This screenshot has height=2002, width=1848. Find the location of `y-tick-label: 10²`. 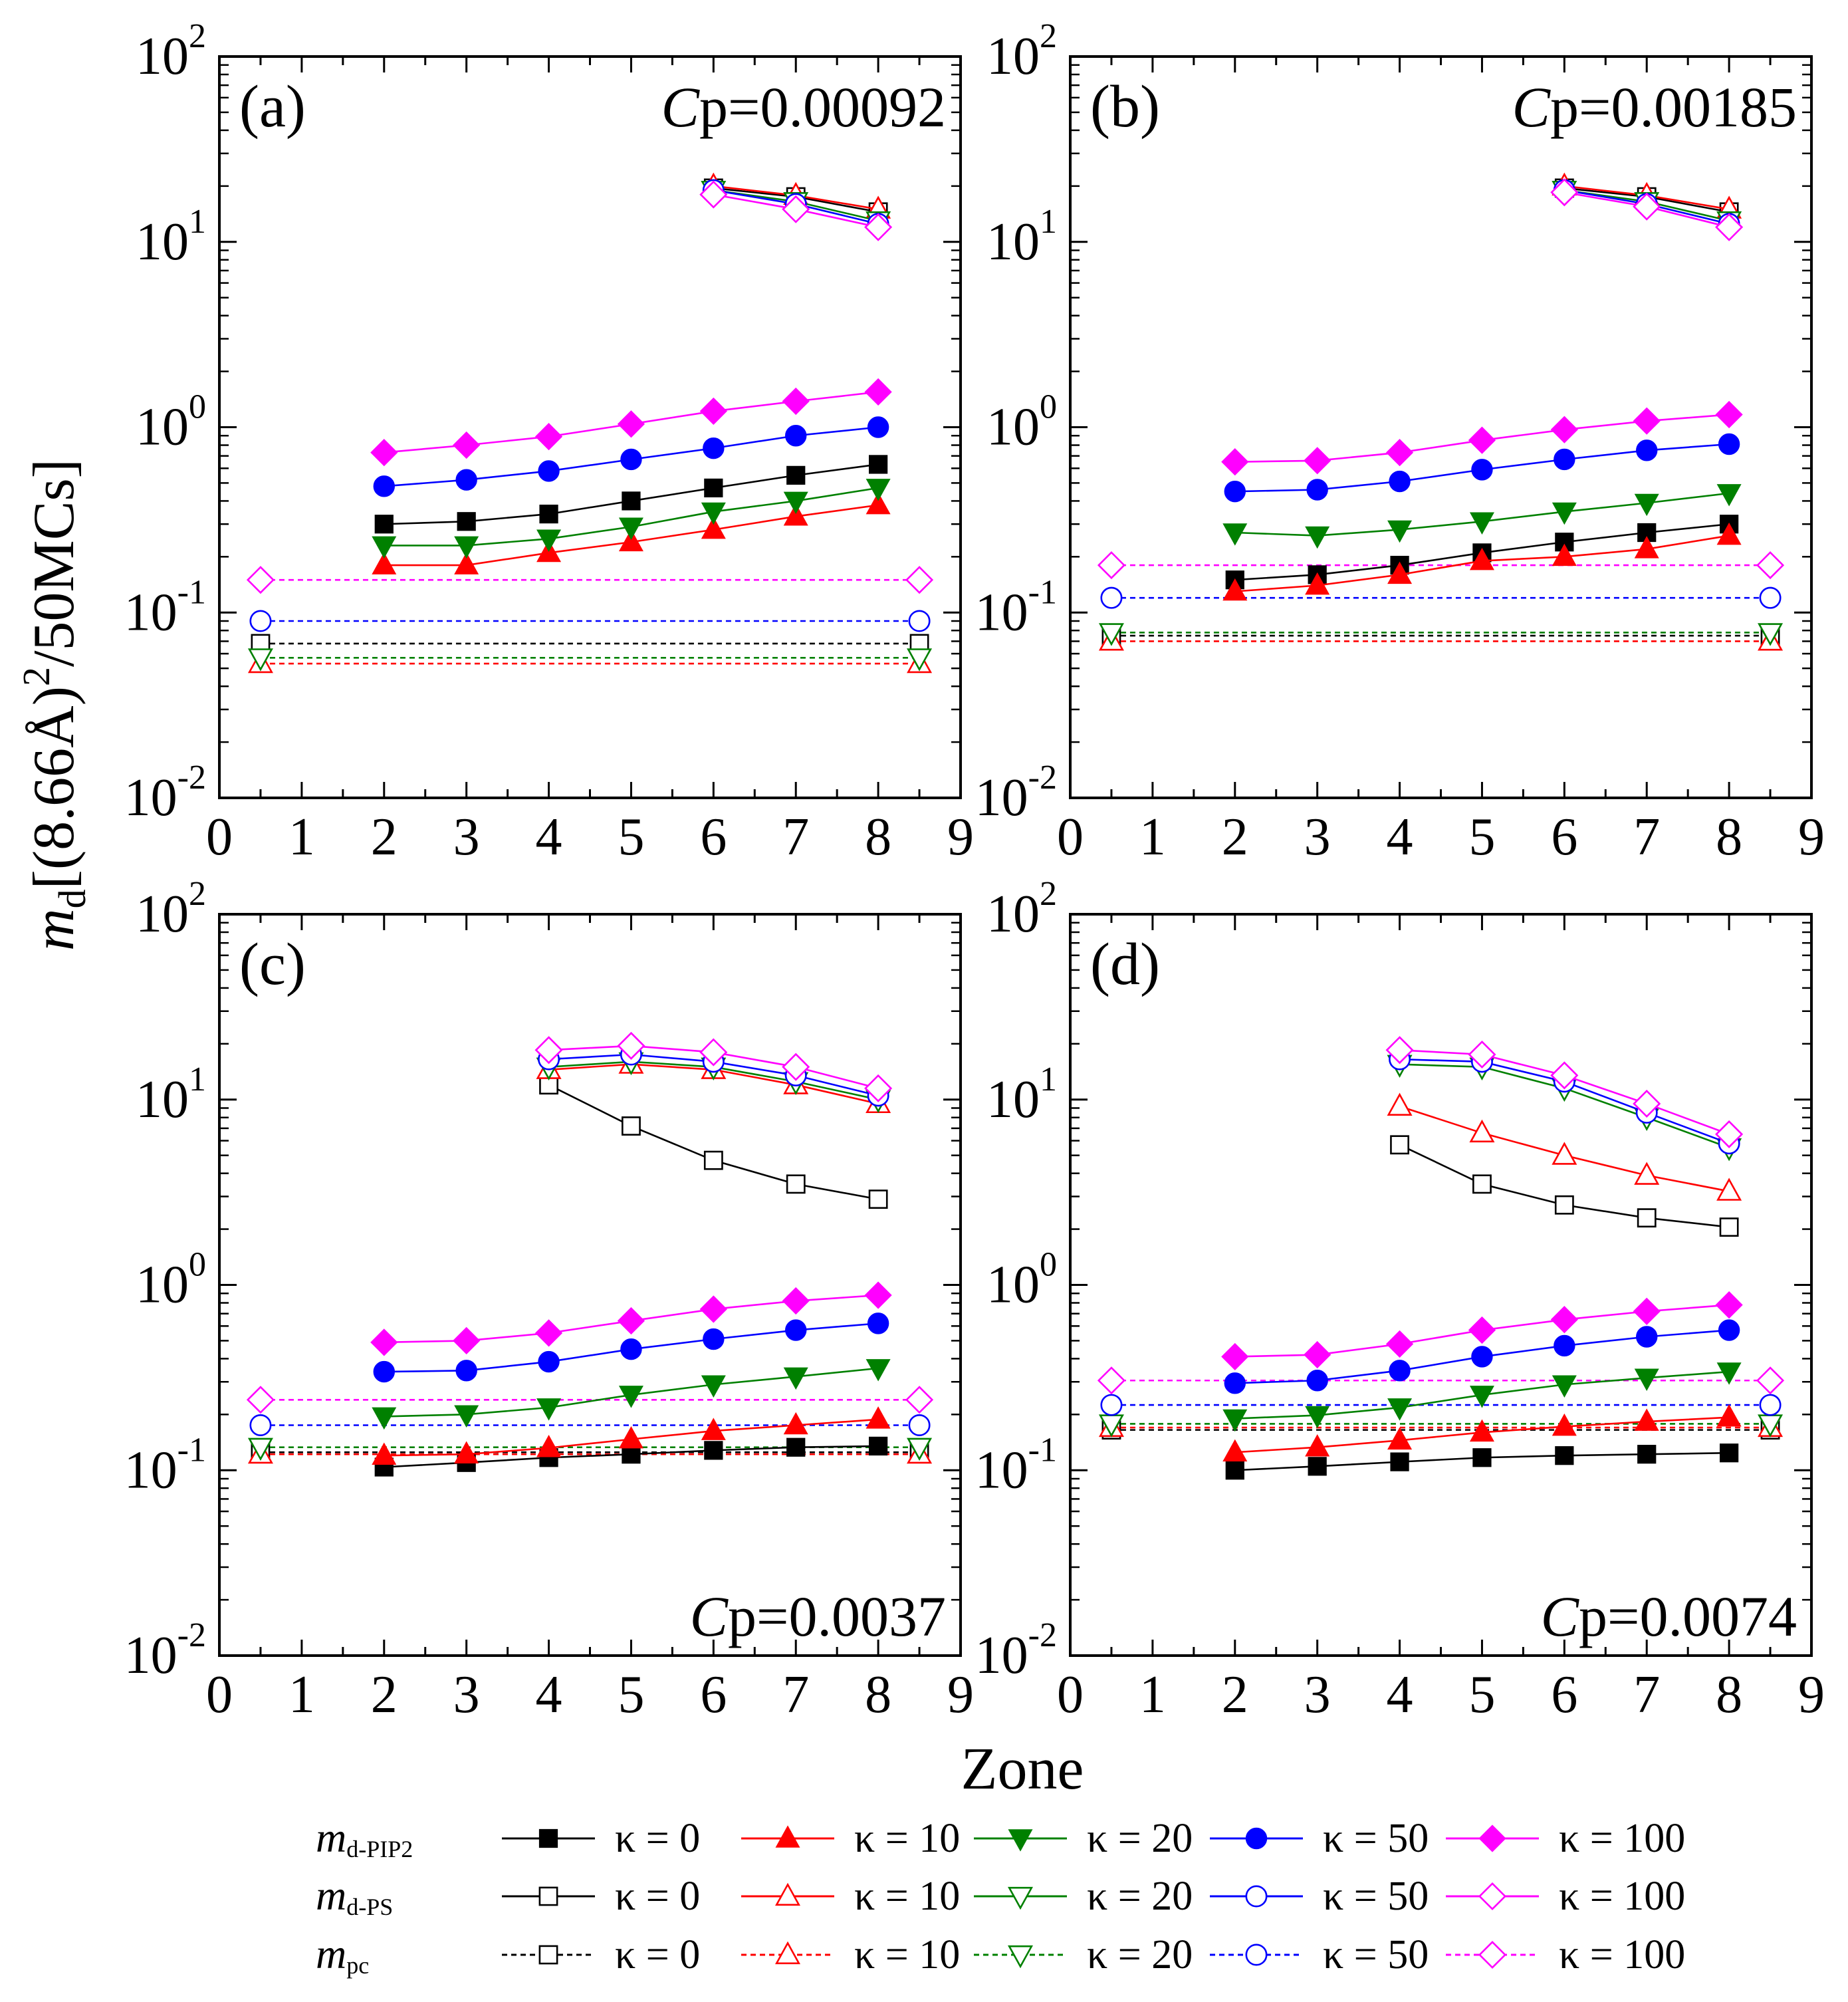

y-tick-label: 10² is located at coordinates (1021, 51).